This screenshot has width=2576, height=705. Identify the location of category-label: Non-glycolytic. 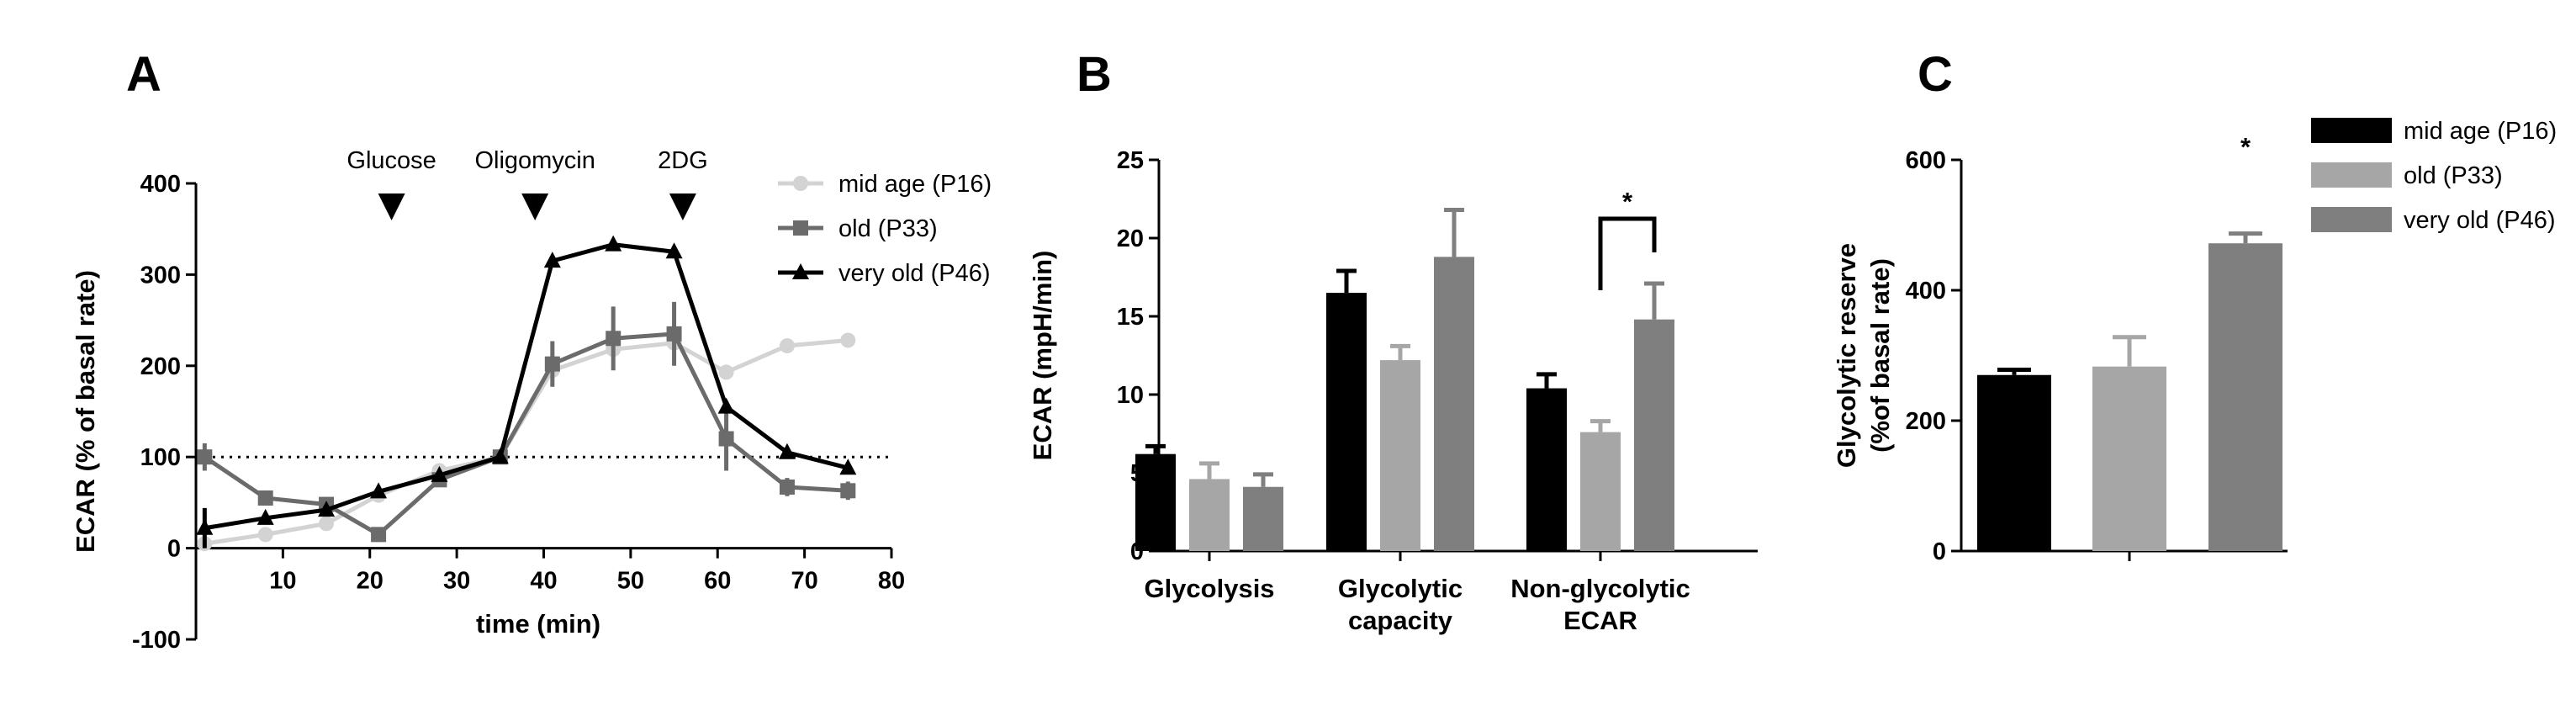
(1600, 588).